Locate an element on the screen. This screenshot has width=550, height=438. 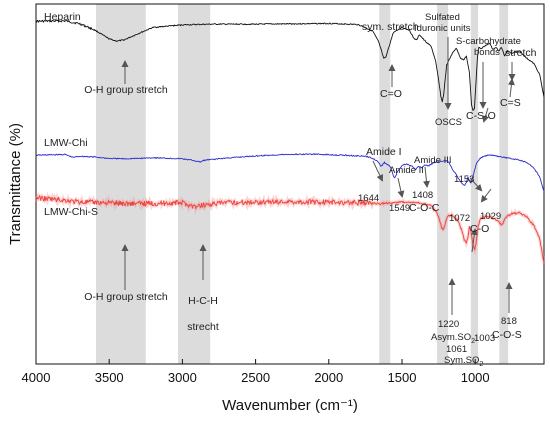
annotation-818: 818 is located at coordinates (509, 321).